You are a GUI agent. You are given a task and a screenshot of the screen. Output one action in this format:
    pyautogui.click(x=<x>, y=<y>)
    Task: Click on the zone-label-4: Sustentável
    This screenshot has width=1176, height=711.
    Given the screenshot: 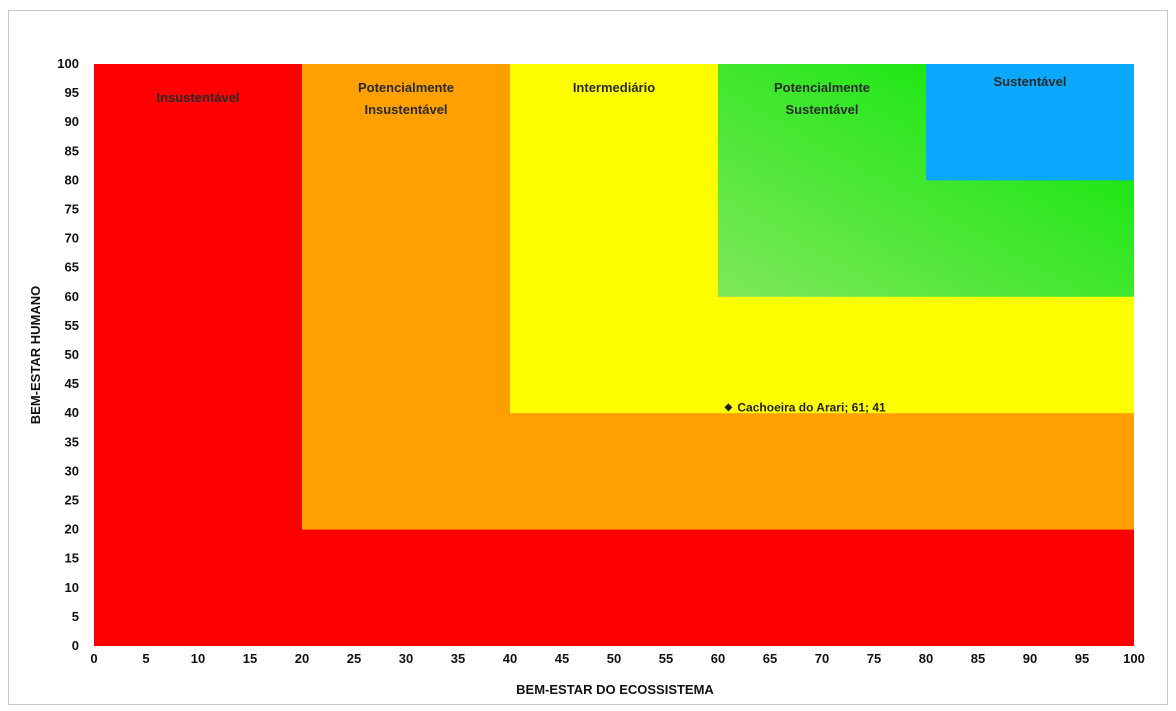 What is the action you would take?
    pyautogui.click(x=1030, y=81)
    